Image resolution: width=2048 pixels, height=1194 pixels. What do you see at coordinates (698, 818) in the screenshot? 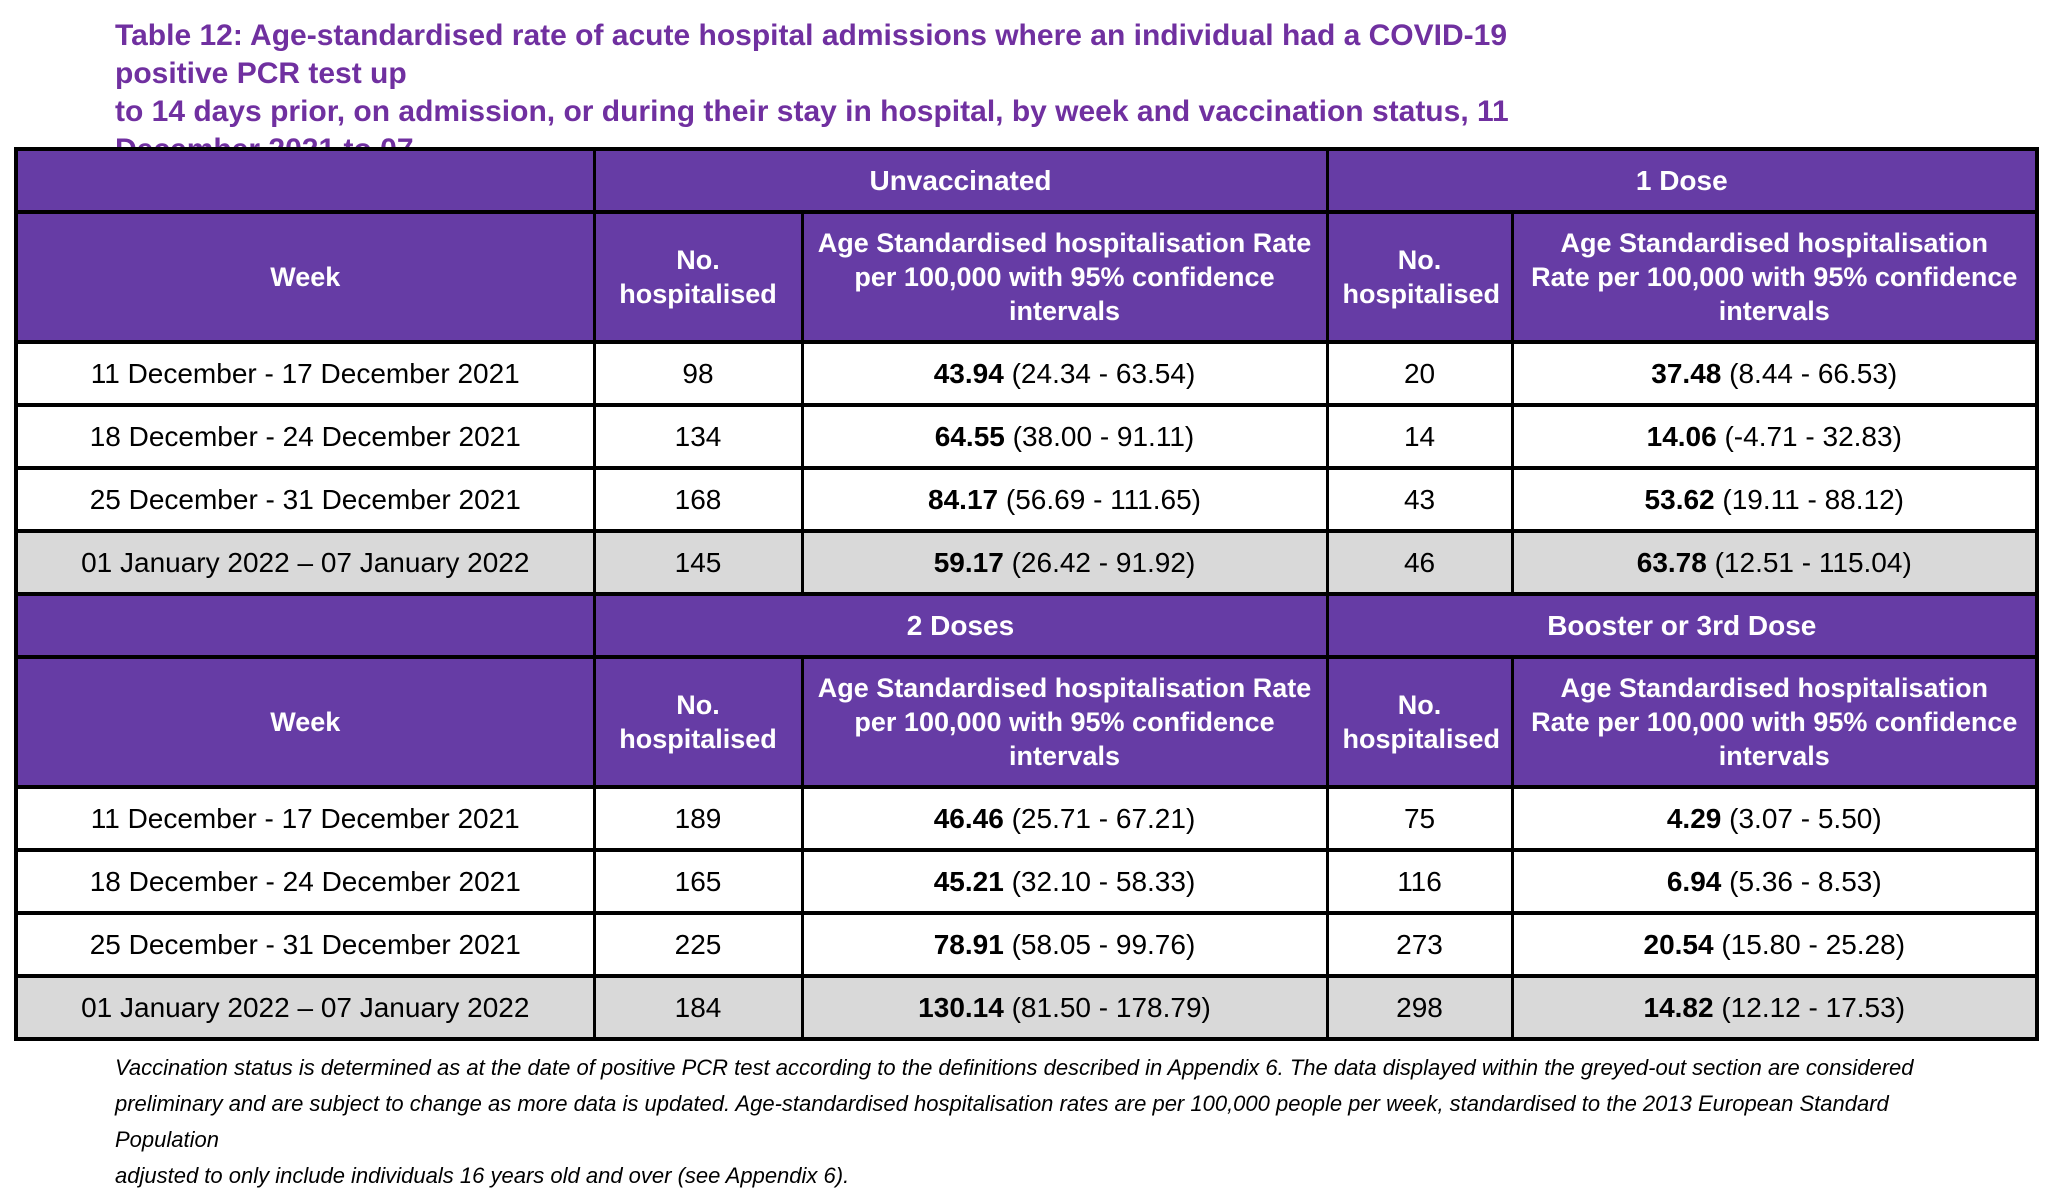
I see `count-cell: 189` at bounding box center [698, 818].